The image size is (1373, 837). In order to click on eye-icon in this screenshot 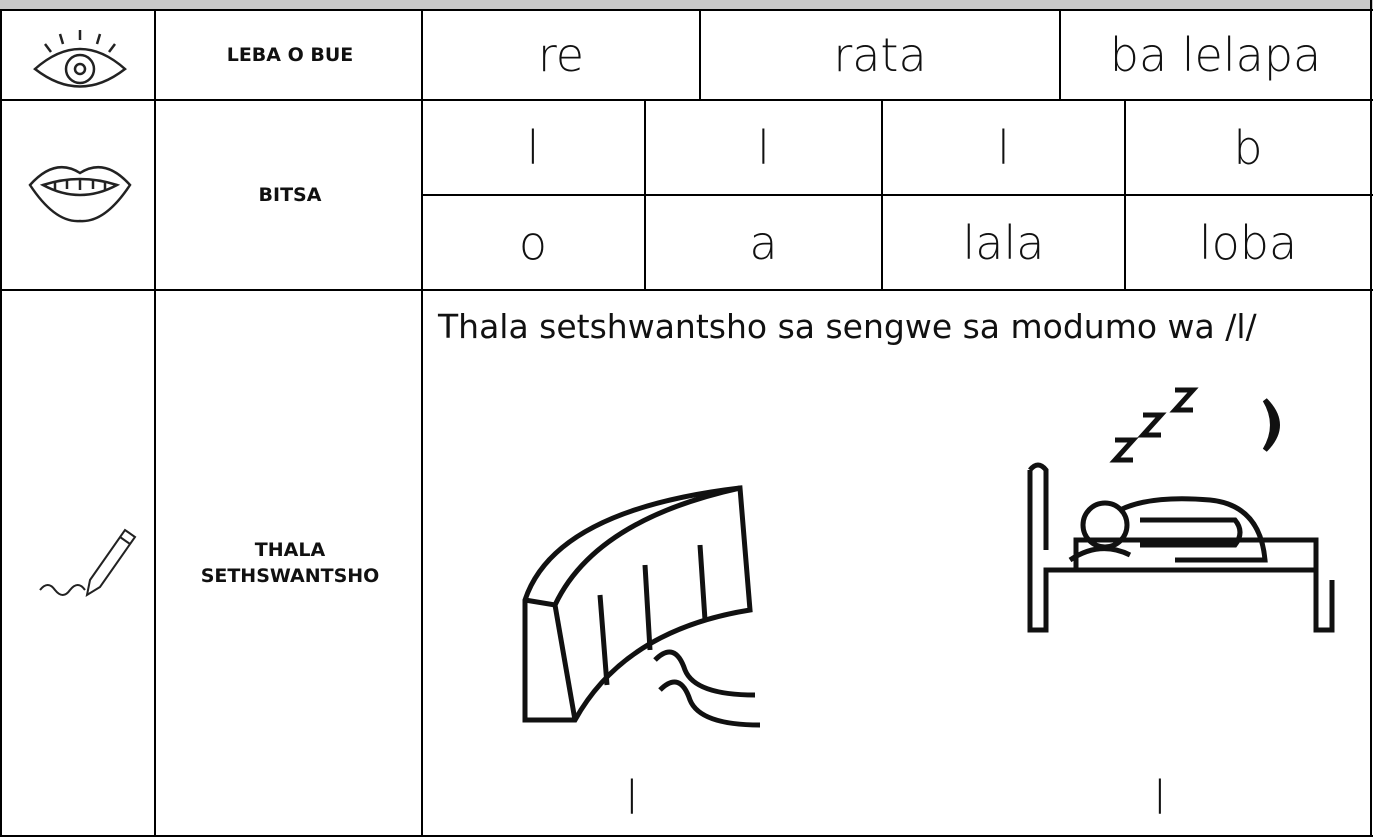, I will do `click(80, 59)`.